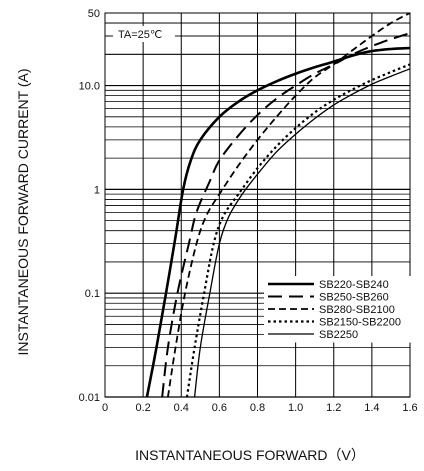 Image resolution: width=424 pixels, height=471 pixels. What do you see at coordinates (105, 408) in the screenshot?
I see `x-tick-label: 0` at bounding box center [105, 408].